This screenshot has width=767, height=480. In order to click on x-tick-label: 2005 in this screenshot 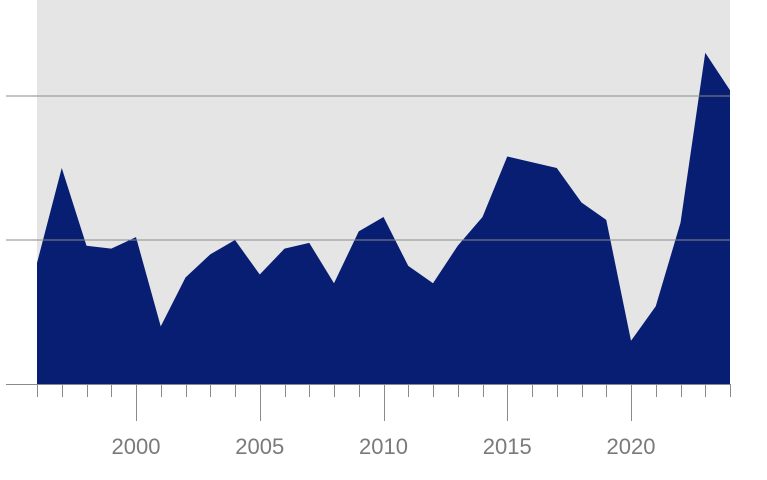, I will do `click(259, 446)`.